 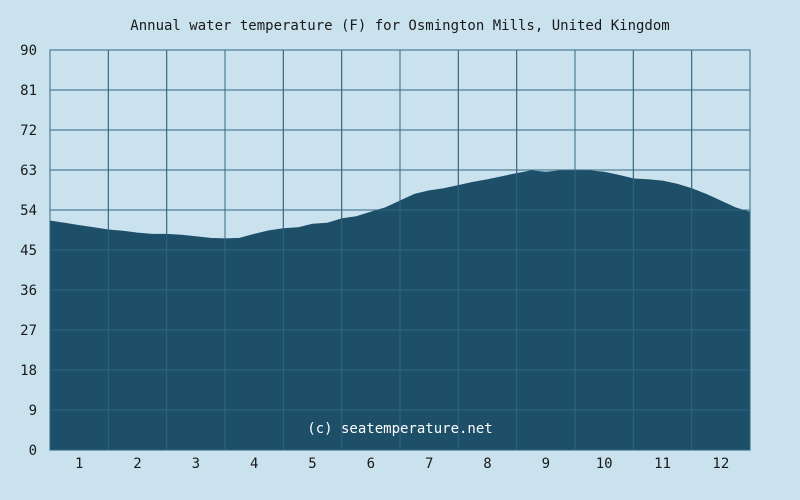 What do you see at coordinates (399, 429) in the screenshot?
I see `watermark: (c) seatemperature.net` at bounding box center [399, 429].